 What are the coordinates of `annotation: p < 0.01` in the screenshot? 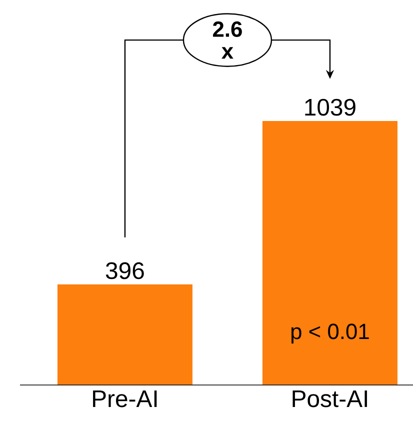 It's located at (330, 334).